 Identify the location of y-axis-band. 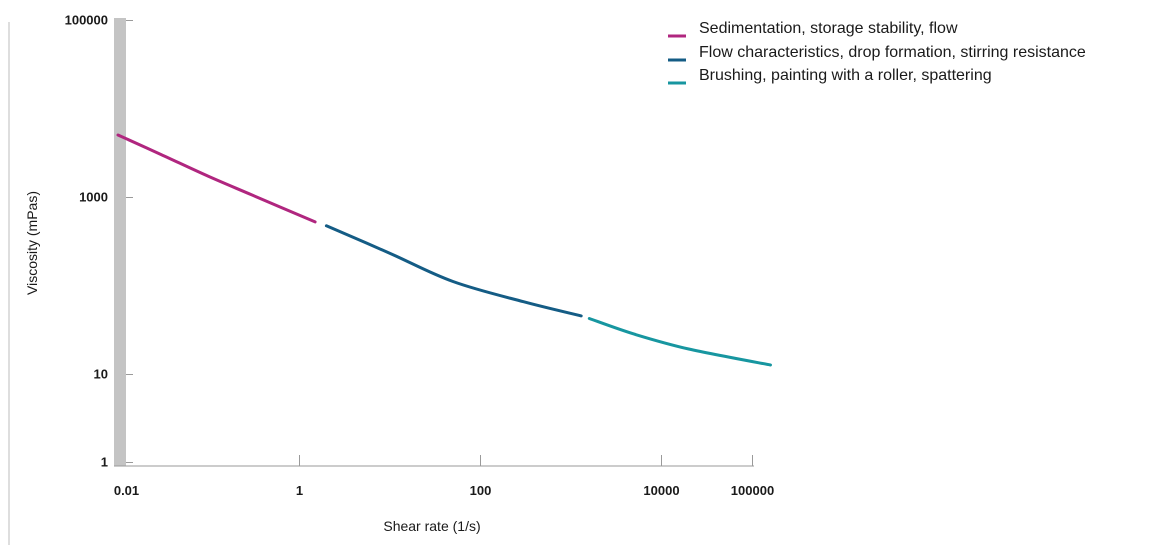
(120, 242).